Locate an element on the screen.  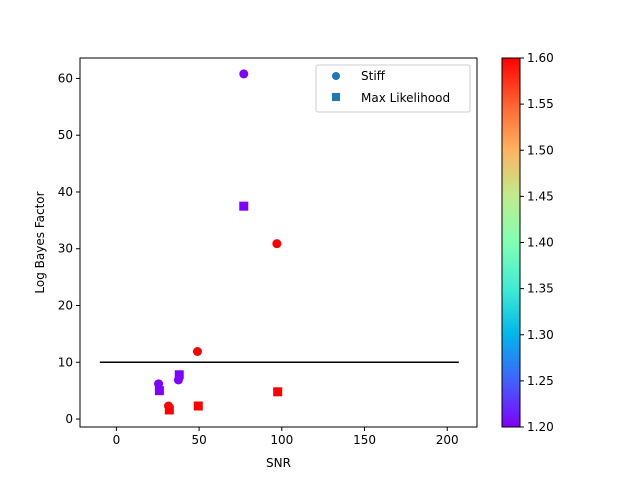
x-axis-ticks: 0 50 100 150 200 is located at coordinates (286, 437).